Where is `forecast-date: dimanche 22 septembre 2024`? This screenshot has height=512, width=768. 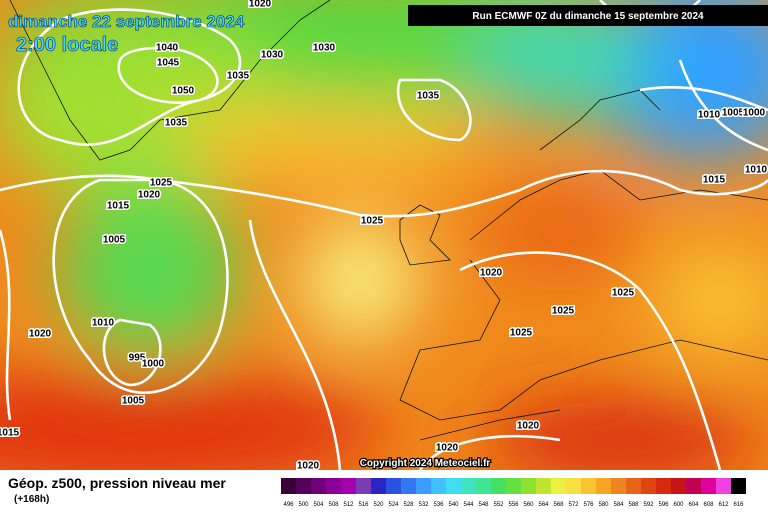
forecast-date: dimanche 22 septembre 2024 is located at coordinates (126, 21).